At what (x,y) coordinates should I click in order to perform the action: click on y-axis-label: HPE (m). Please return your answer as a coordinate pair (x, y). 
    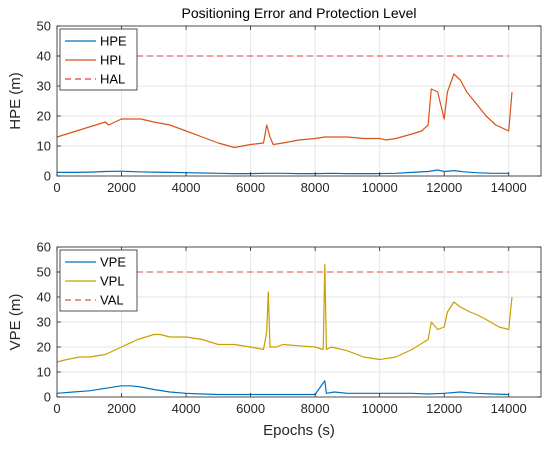
    Looking at the image, I should click on (15, 101).